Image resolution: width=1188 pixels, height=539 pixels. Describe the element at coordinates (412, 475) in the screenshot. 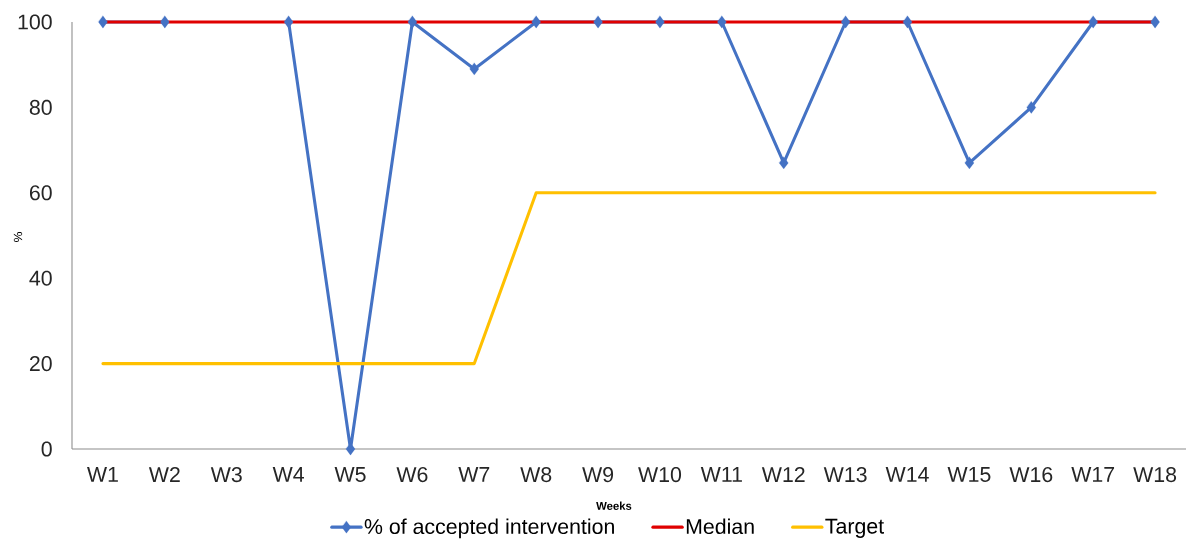

I see `x-tick-label: W6` at that location.